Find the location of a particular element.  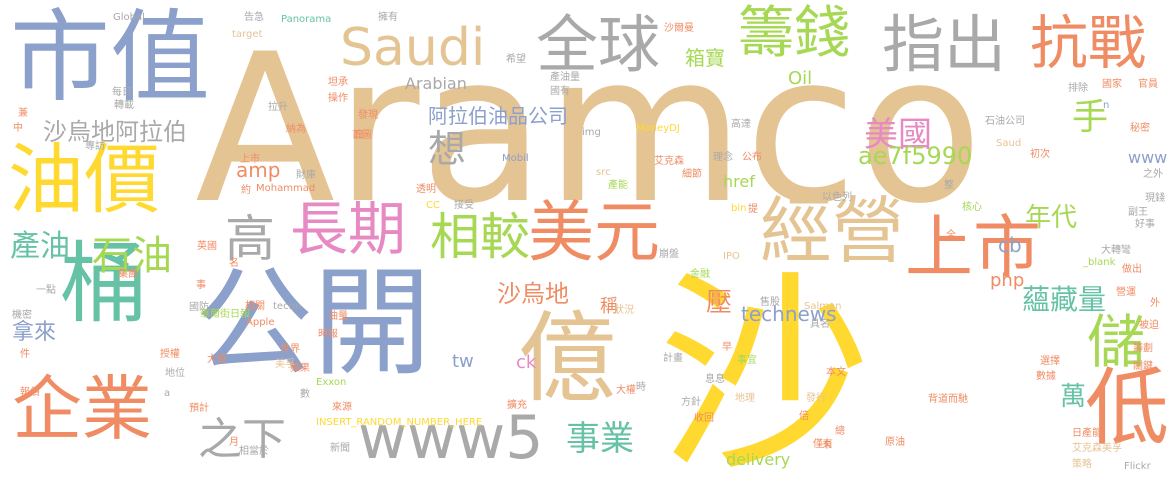

cloud-word: Panorama is located at coordinates (306, 19).